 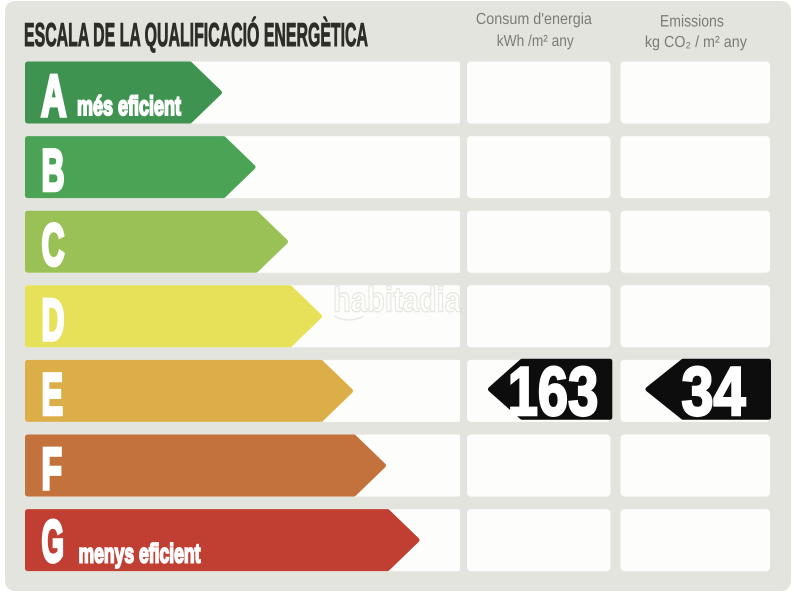 What do you see at coordinates (692, 21) in the screenshot?
I see `svg-text: Emissions` at bounding box center [692, 21].